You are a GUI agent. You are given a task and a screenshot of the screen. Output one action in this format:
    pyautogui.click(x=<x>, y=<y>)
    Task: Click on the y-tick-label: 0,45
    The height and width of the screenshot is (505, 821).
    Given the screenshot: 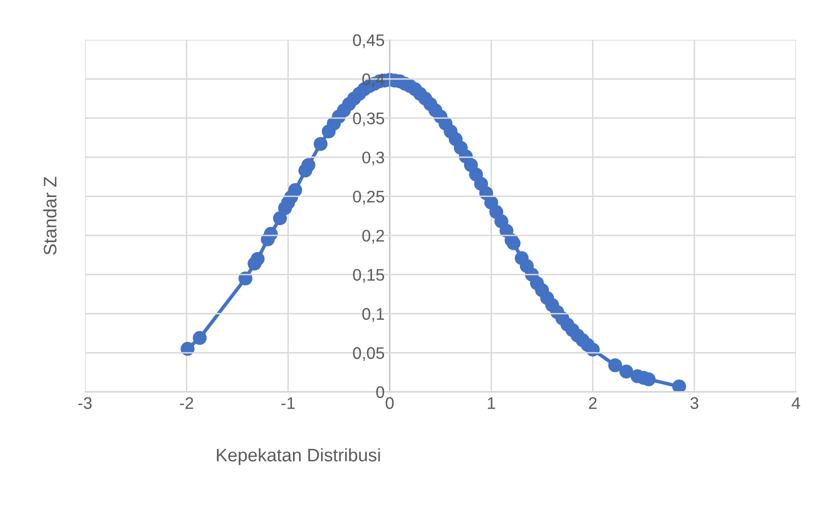 What is the action you would take?
    pyautogui.click(x=368, y=41)
    